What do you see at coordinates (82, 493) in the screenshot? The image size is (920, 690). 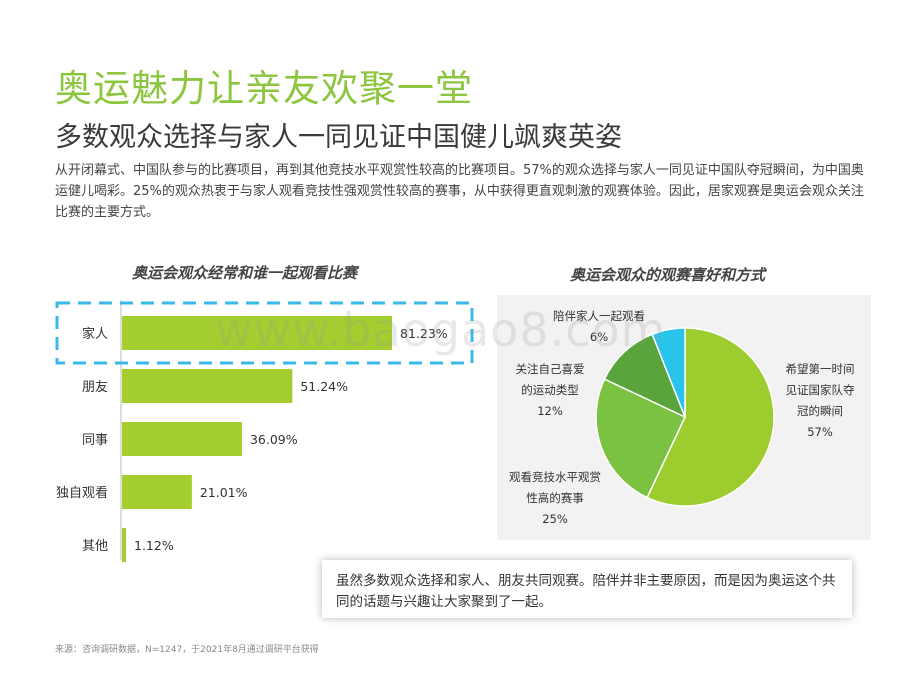 I see `bar-category-label: 独自观看` at bounding box center [82, 493].